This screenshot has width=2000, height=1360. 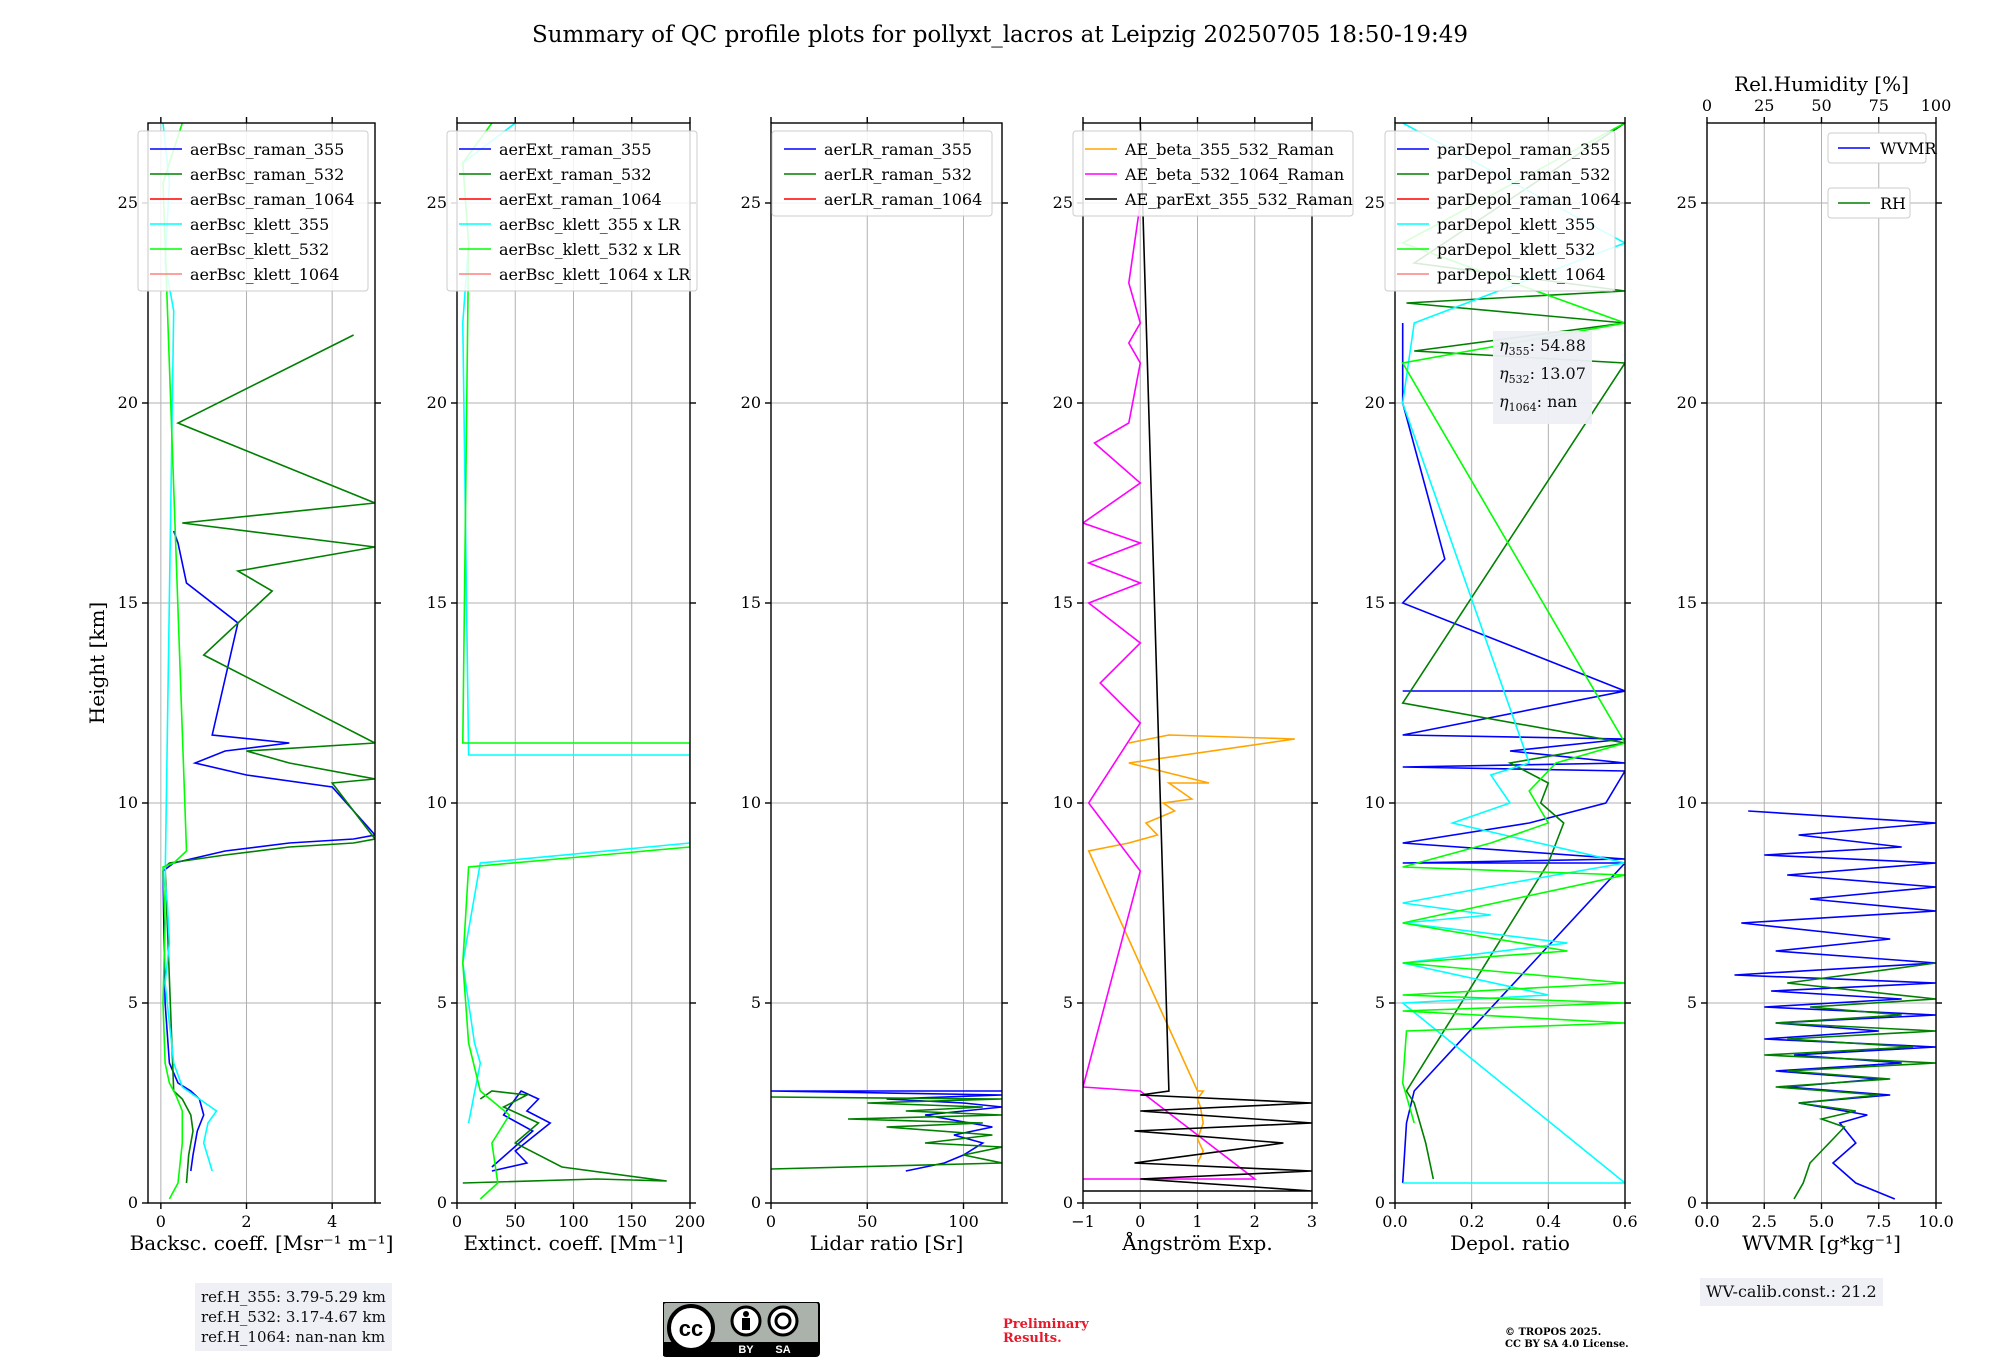 I want to click on legend-label: RH, so click(x=1893, y=203).